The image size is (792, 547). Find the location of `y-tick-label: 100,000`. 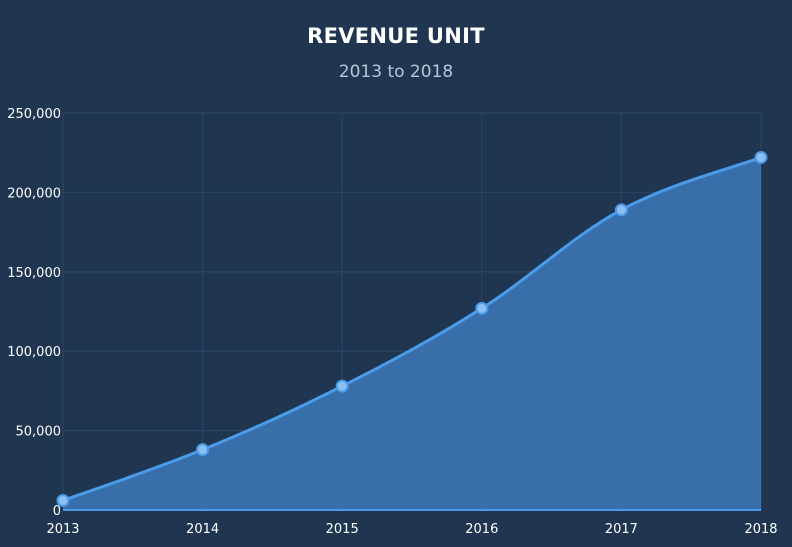

y-tick-label: 100,000 is located at coordinates (34, 352).